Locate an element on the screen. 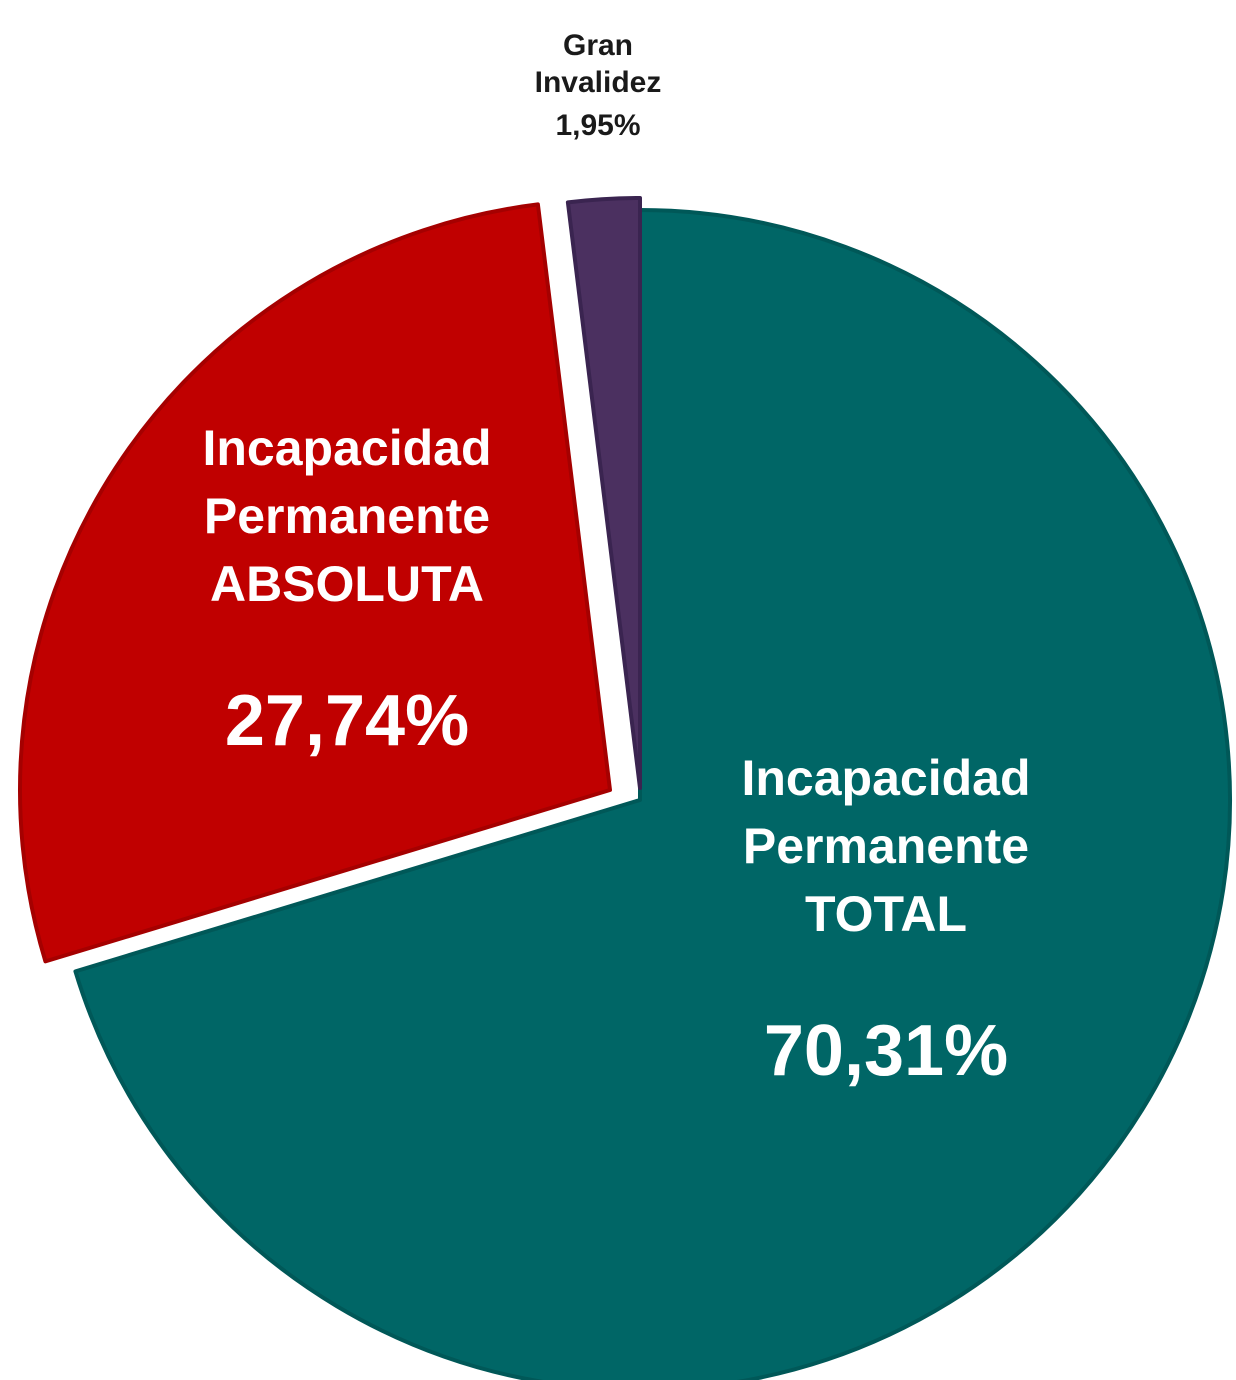 The image size is (1236, 1380). slice-value-label: 1,95% is located at coordinates (597, 125).